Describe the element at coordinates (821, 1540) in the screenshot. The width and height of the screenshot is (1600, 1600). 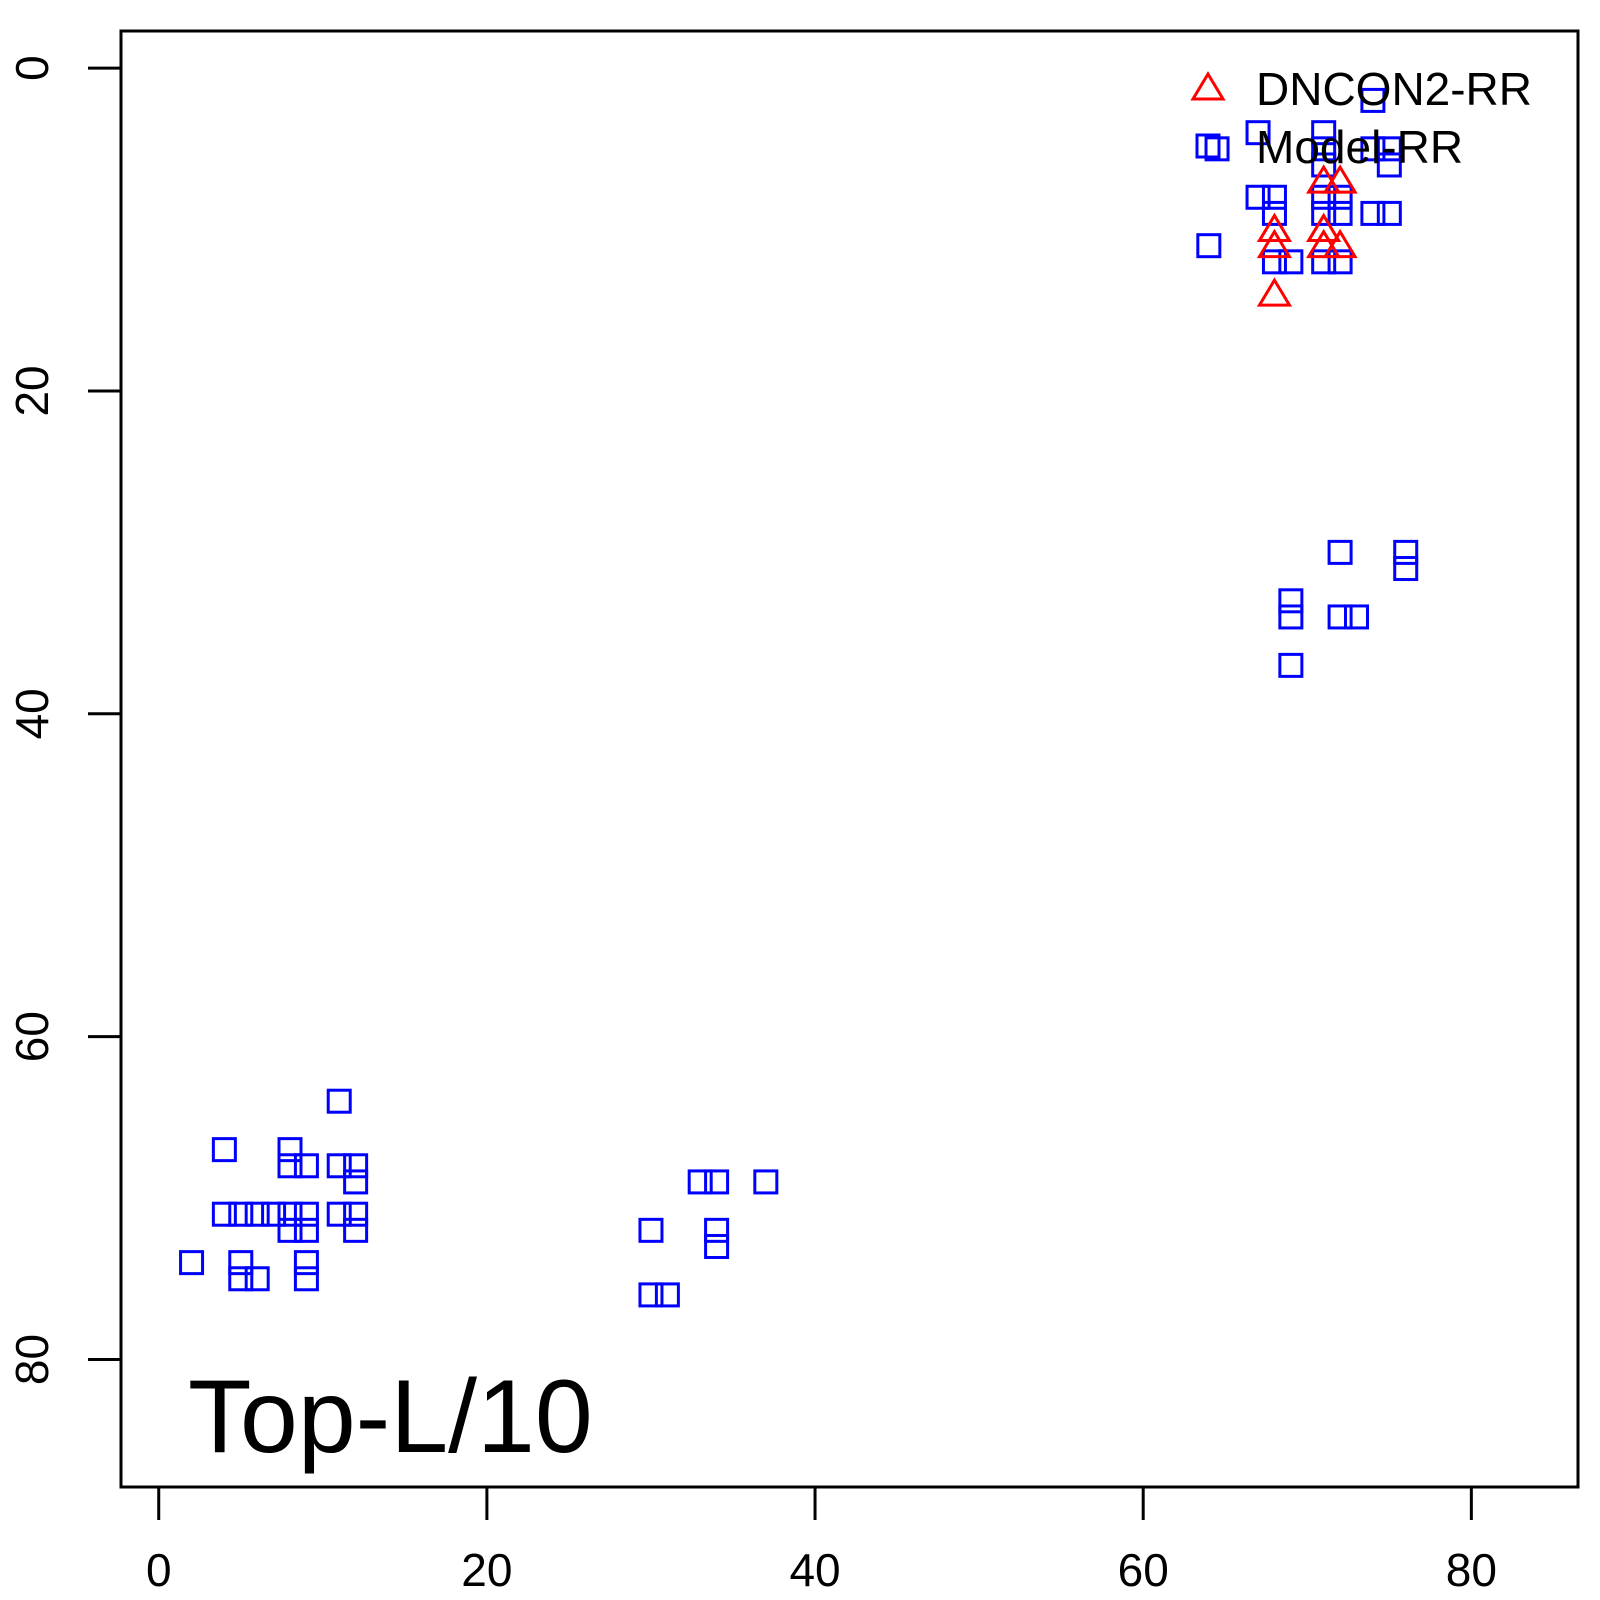
I see `x-axis: 0 20 40 60 80` at that location.